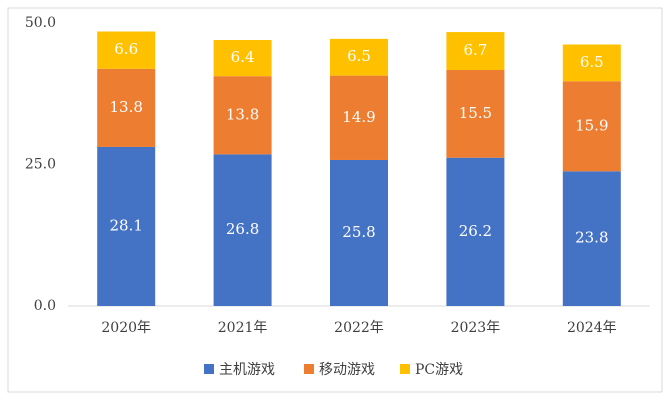  I want to click on x-tick-label: 2022年, so click(359, 328).